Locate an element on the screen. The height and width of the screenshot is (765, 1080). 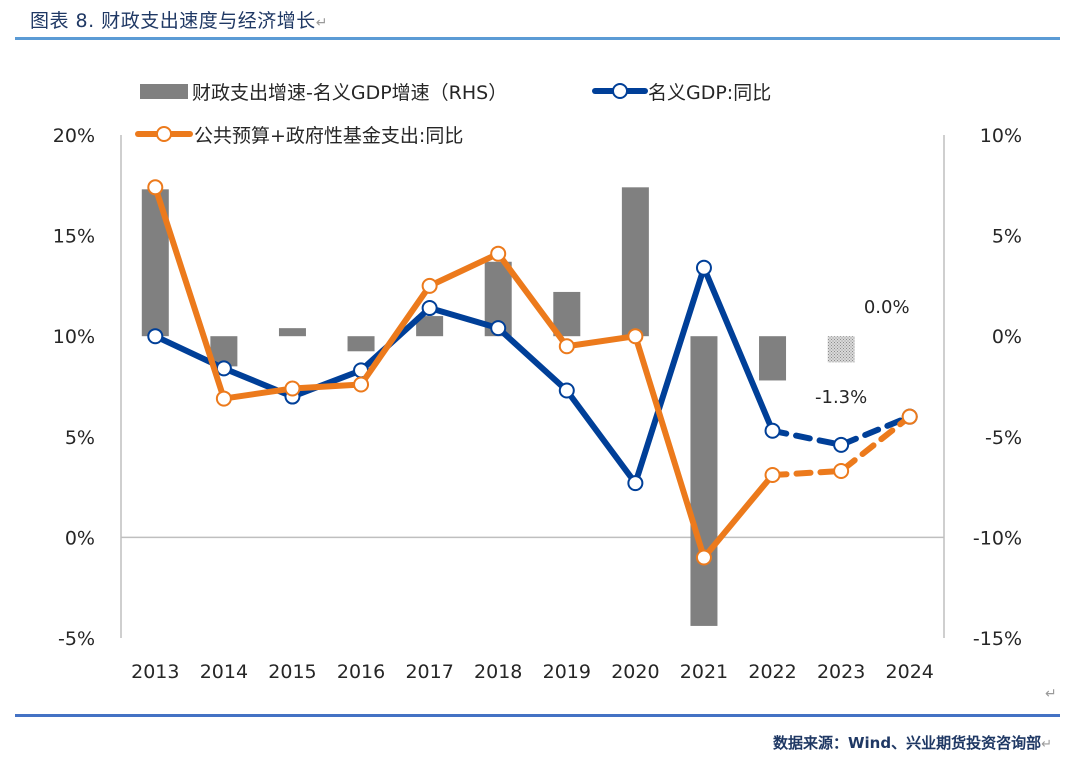
gdp-point-2023 is located at coordinates (841, 444).